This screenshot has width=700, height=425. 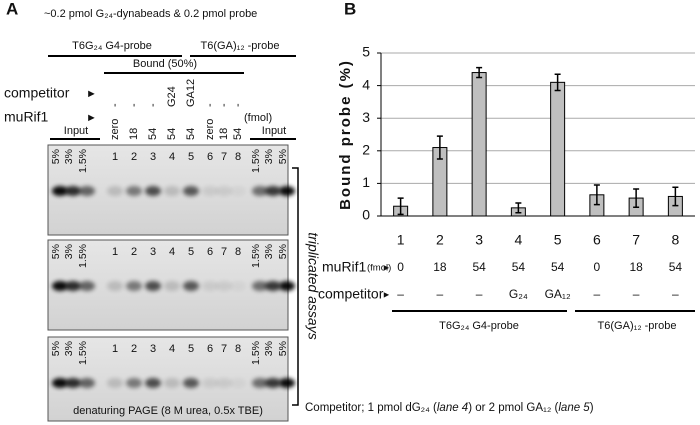 What do you see at coordinates (366, 117) in the screenshot?
I see `y-tick-label: 3` at bounding box center [366, 117].